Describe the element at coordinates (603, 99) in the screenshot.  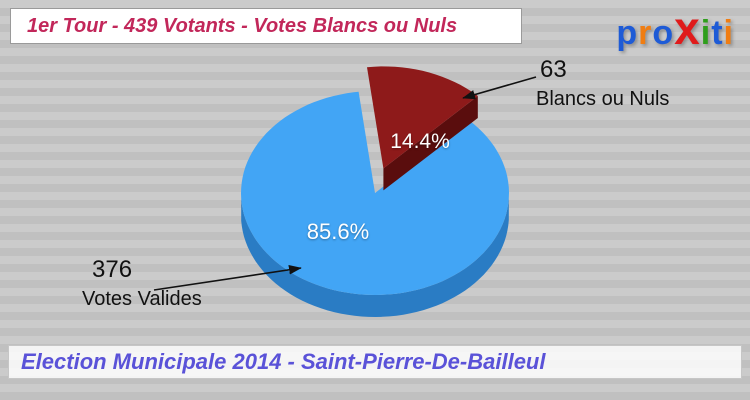
I see `callout-blancs-label: Blancs ou Nuls` at that location.